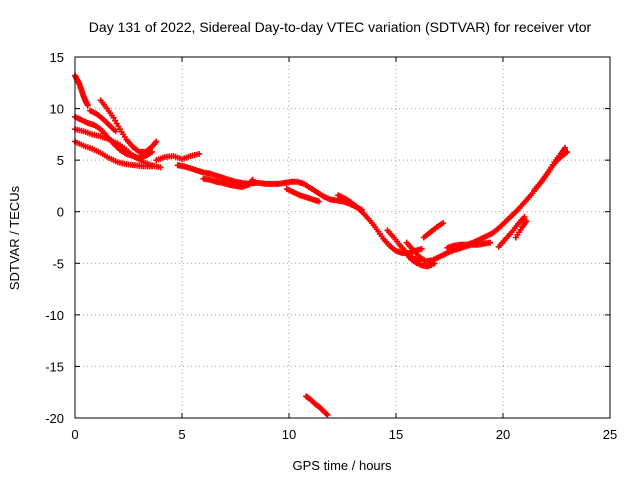  I want to click on y-tick-label: -5, so click(58, 263).